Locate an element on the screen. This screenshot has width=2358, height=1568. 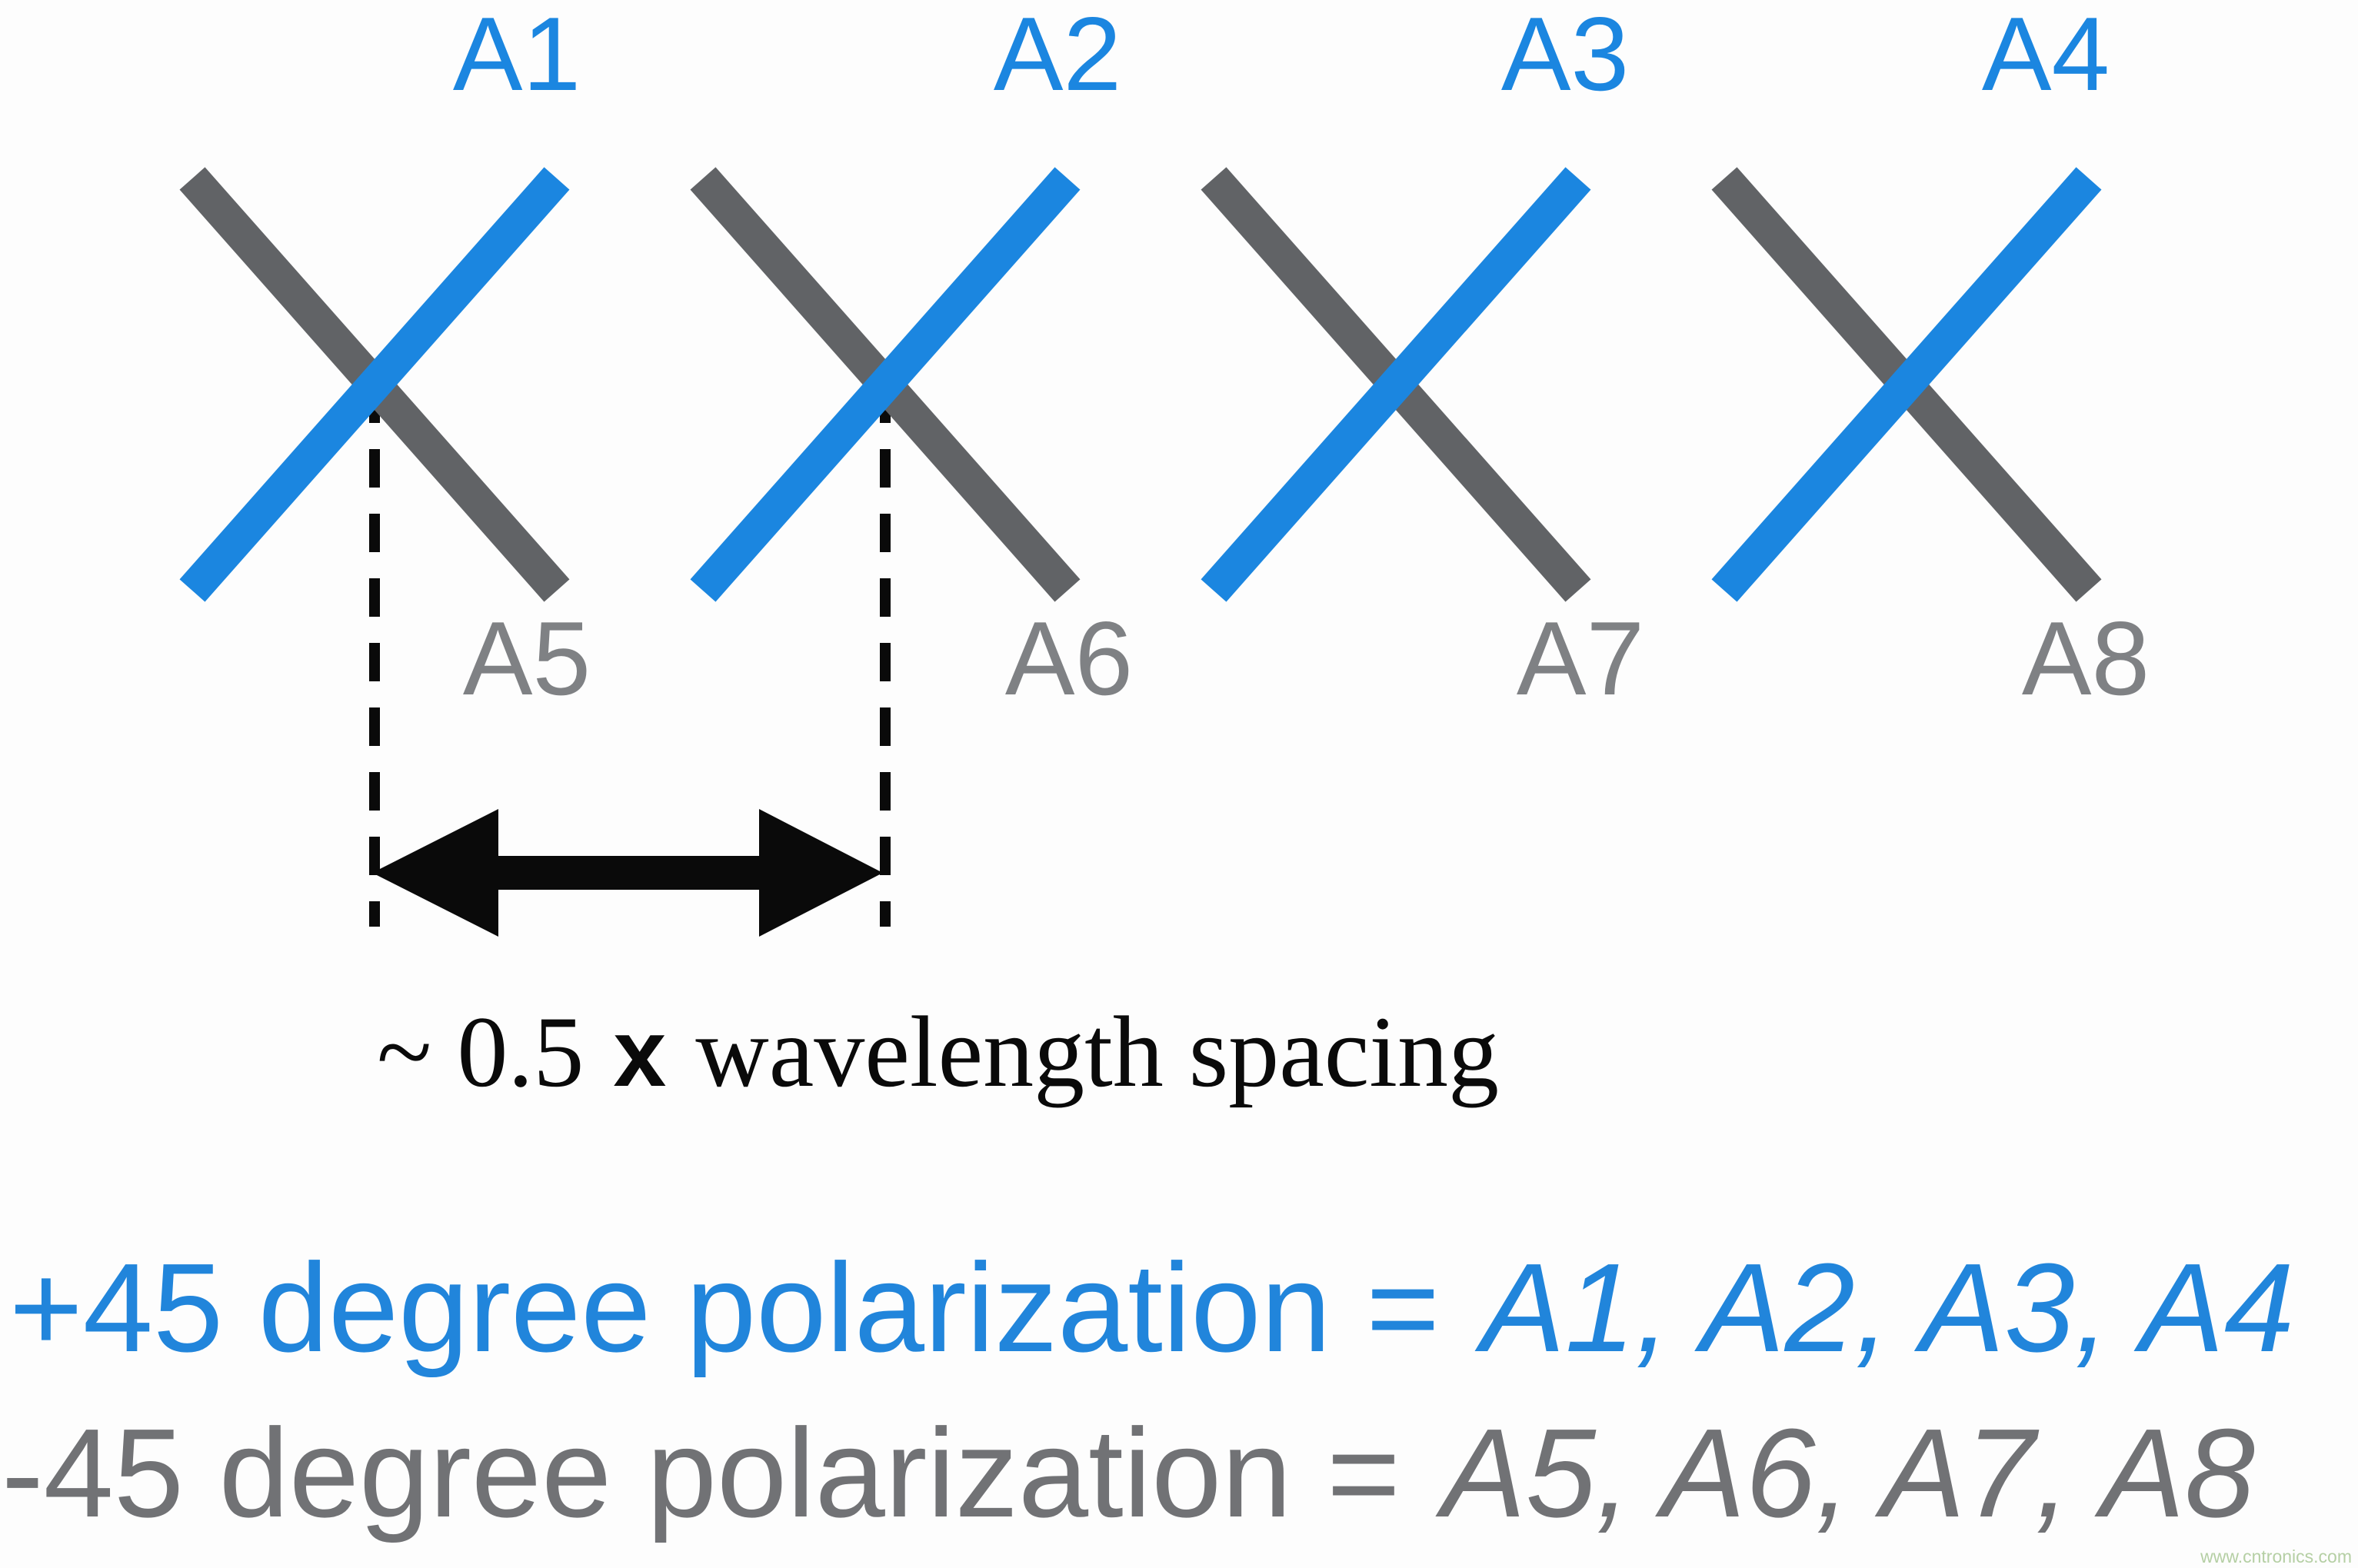
legend-minus45-antennas: A5, A6, A7, A8 is located at coordinates (1844, 1473).